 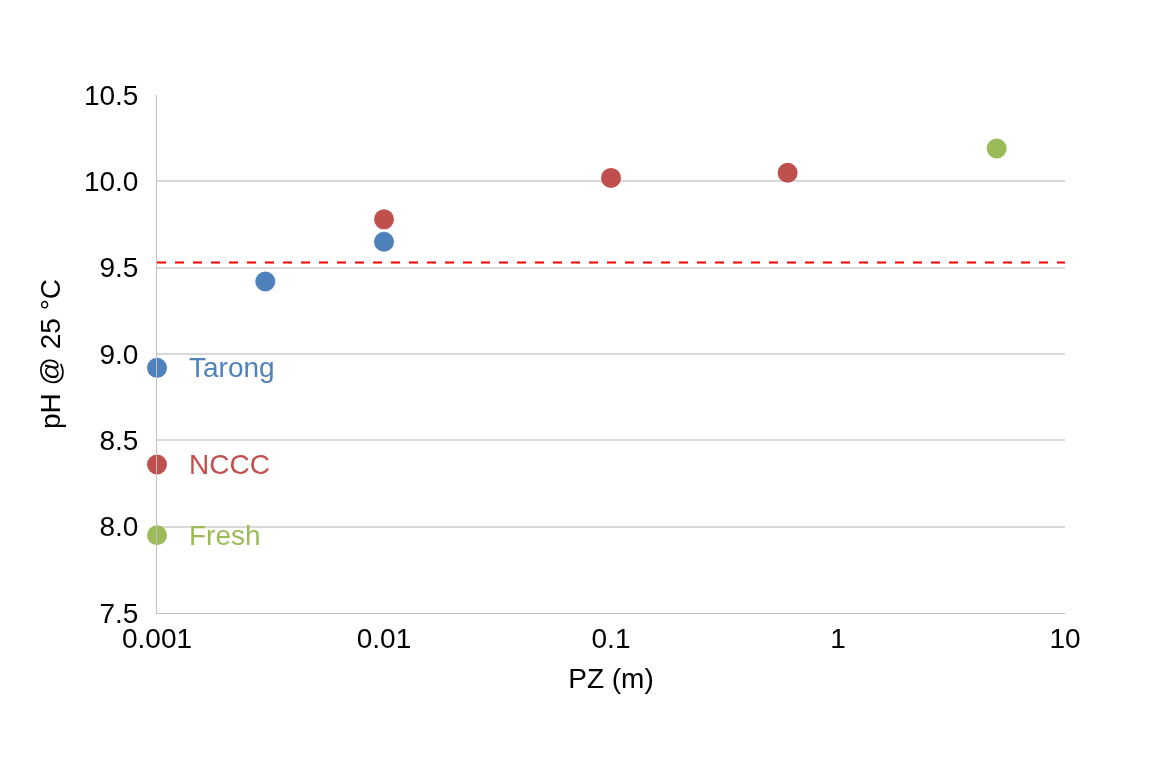 What do you see at coordinates (111, 95) in the screenshot?
I see `y-tick-label: 10.5` at bounding box center [111, 95].